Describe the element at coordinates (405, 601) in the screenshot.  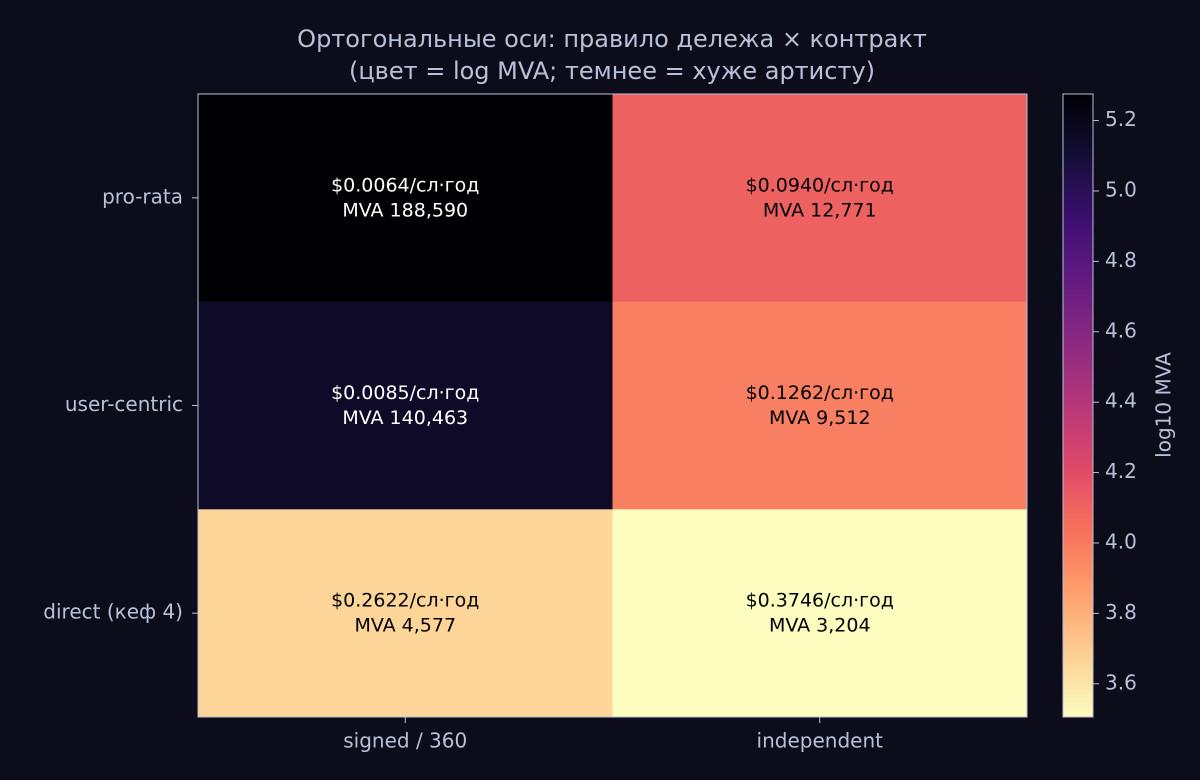
I see `cell-label: $0.2622/сл·год` at that location.